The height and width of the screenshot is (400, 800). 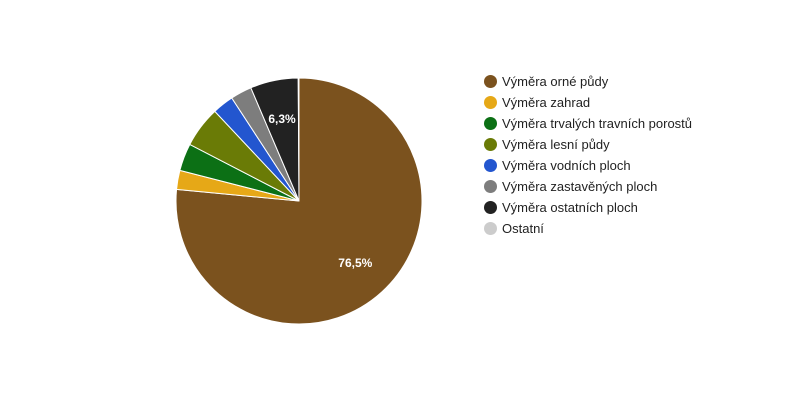 What do you see at coordinates (320, 191) in the screenshot?
I see `pie-data-labels: 76,5% 6,3%` at bounding box center [320, 191].